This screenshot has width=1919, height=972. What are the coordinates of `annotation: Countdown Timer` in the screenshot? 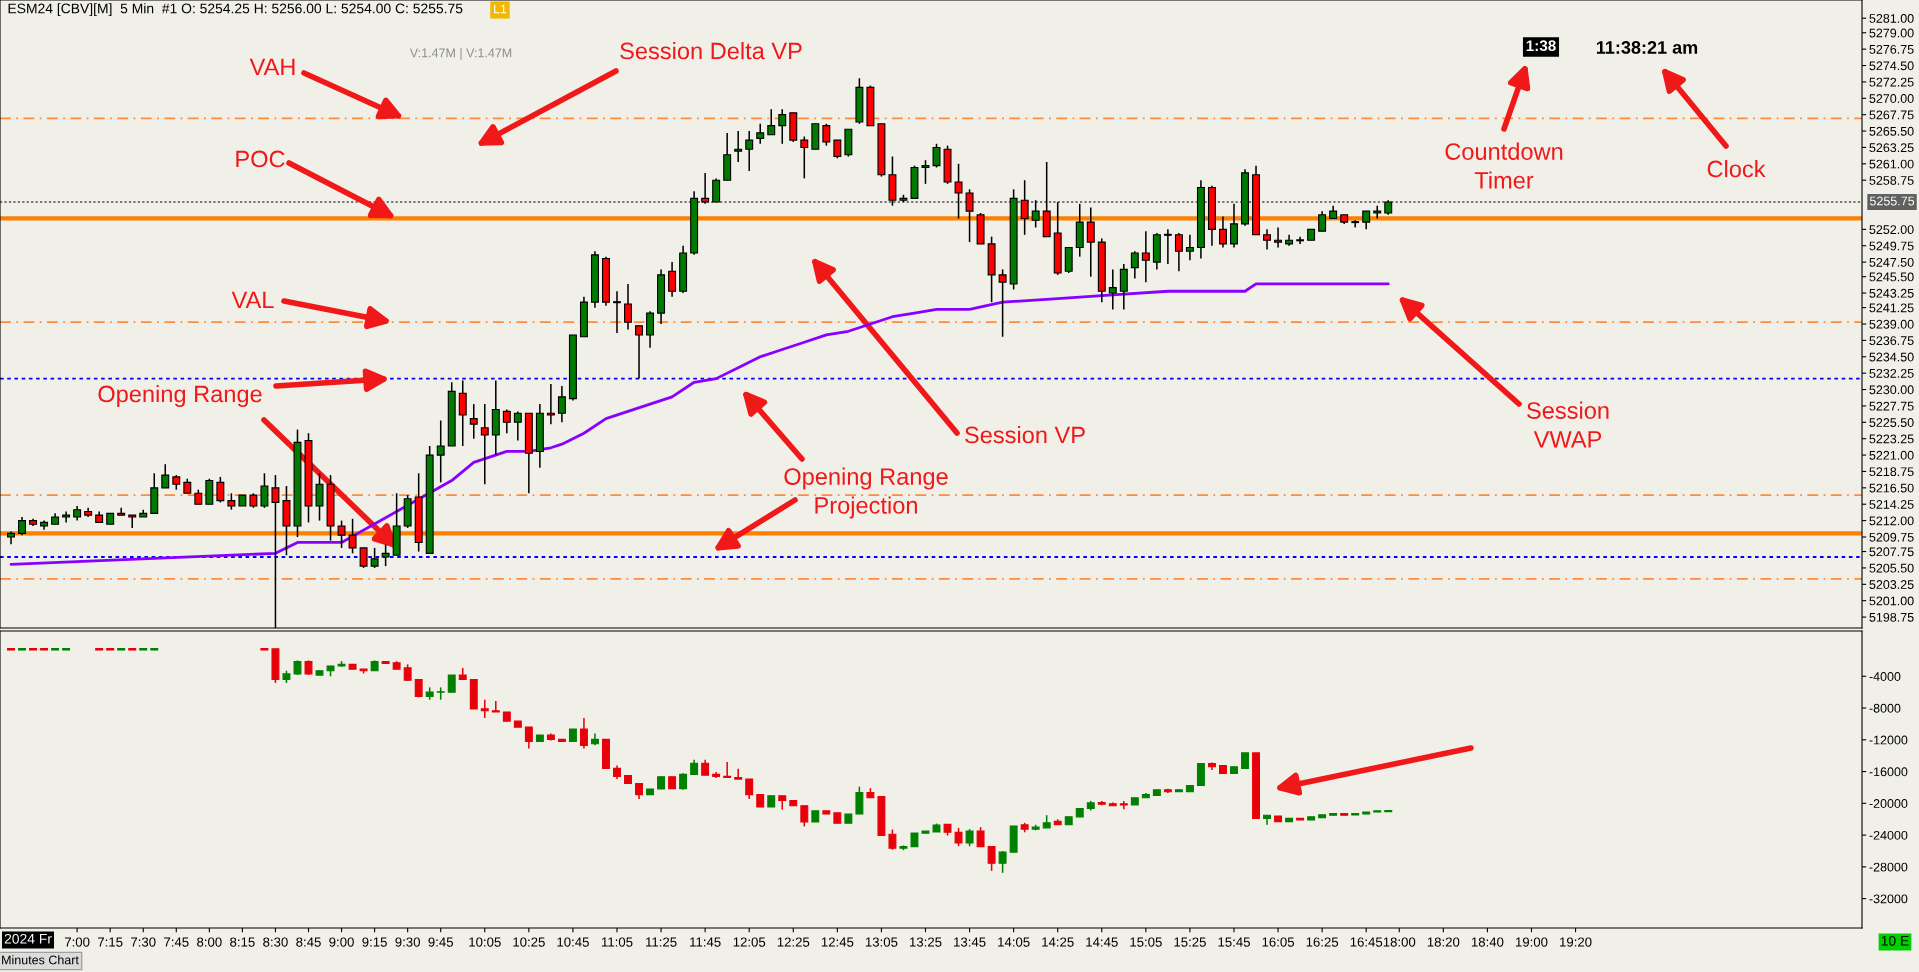 It's located at (1504, 165).